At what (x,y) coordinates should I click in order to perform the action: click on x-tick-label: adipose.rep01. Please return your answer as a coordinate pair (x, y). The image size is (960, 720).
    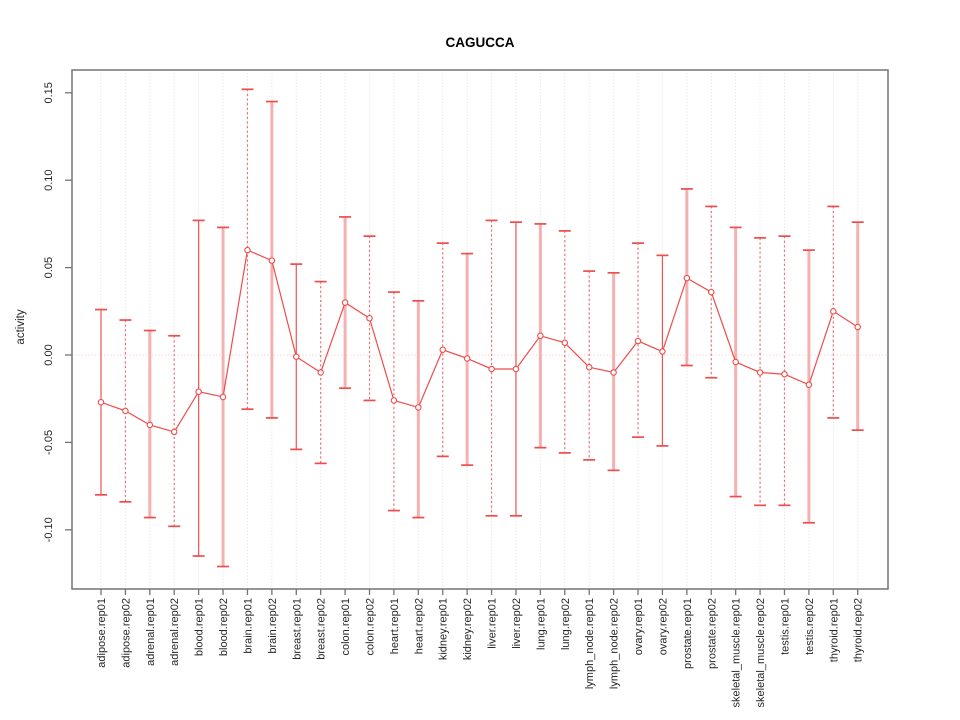
    Looking at the image, I should click on (102, 633).